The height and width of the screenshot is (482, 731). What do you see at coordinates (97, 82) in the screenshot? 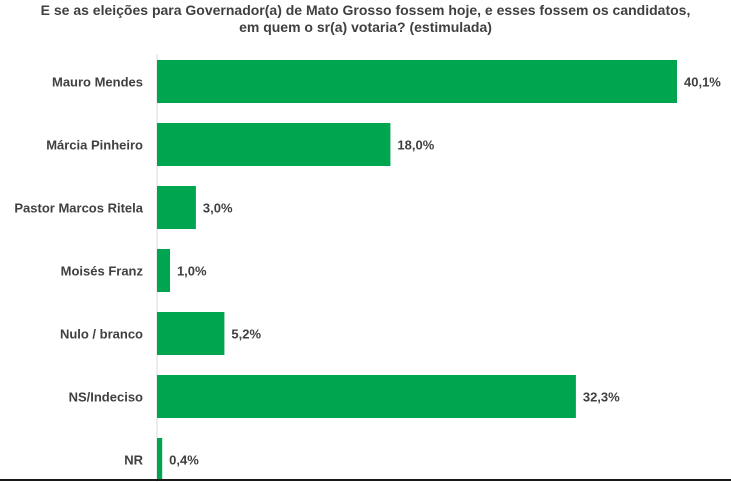
I see `category-label-mauro-mendes: Mauro Mendes` at bounding box center [97, 82].